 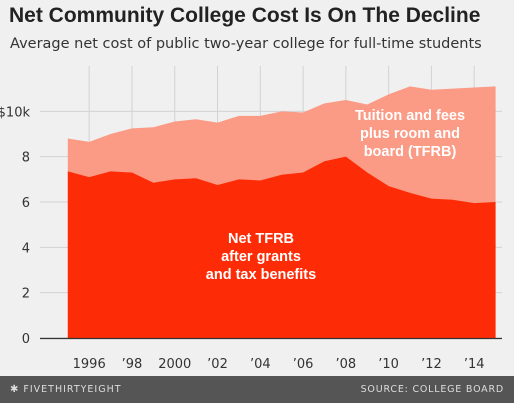 I want to click on x-tick-label: 1996, so click(x=89, y=364).